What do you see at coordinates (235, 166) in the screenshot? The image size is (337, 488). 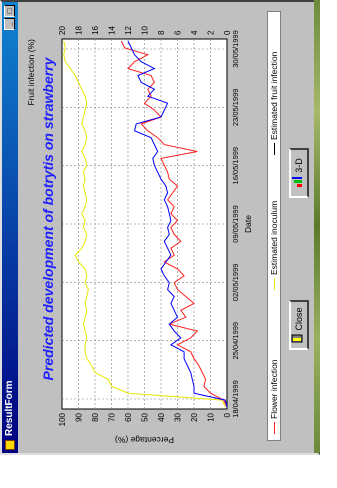 I see `x-tick-label: 16/05/1999` at bounding box center [235, 166].